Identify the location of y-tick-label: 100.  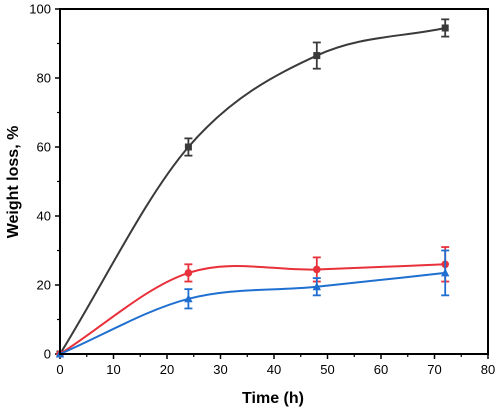
(40, 9).